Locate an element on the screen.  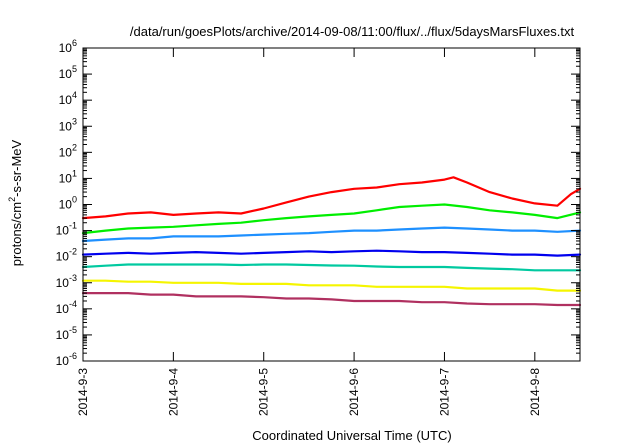
x-tick-label-4: 2014-9-7 is located at coordinates (444, 392).